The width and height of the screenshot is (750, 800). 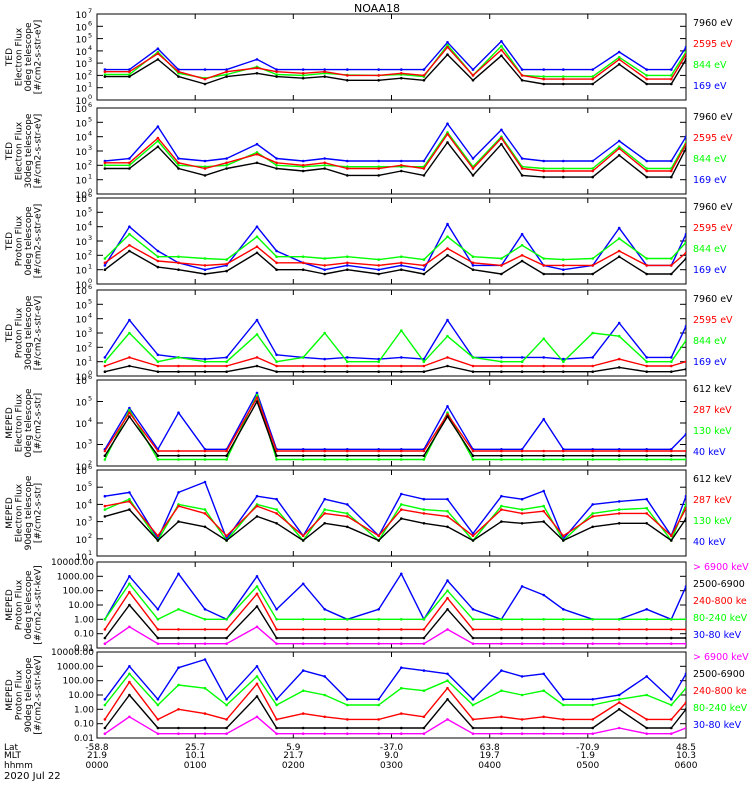 I want to click on y-axis-label-line: Electron Flux, so click(x=20, y=56).